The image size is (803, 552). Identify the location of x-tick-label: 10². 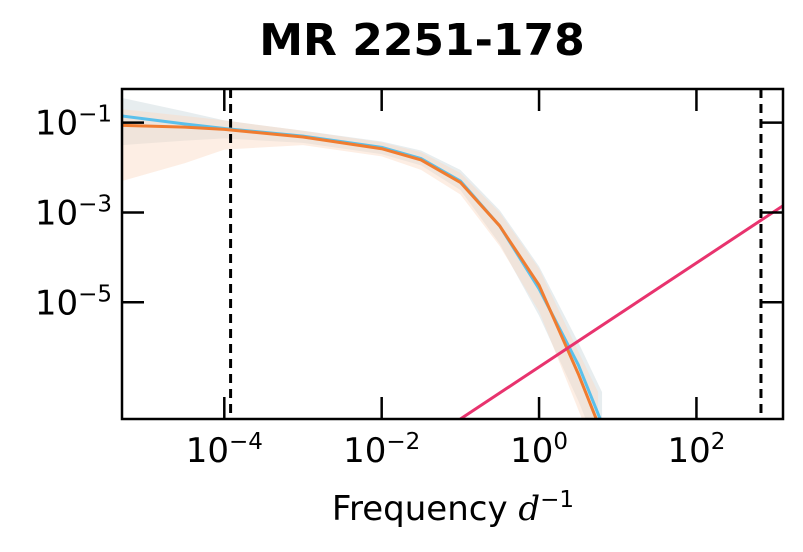
(696, 450).